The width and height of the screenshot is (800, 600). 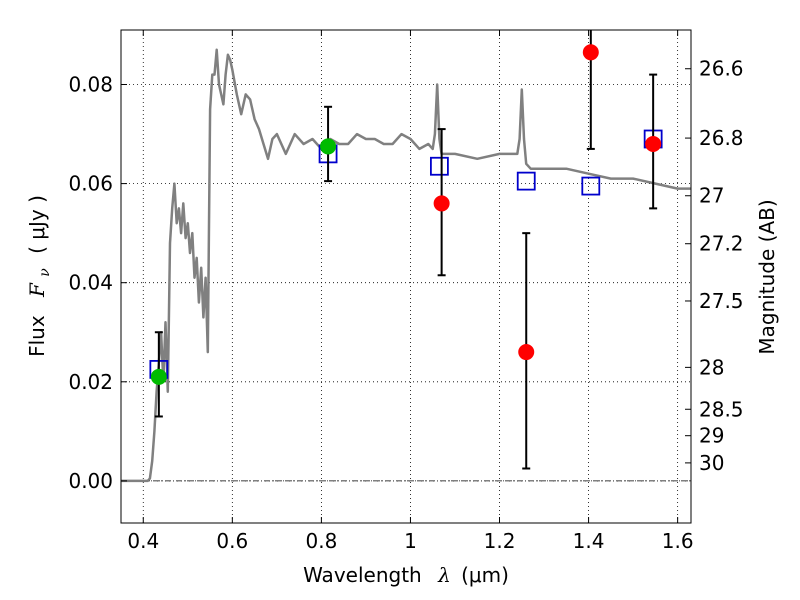 I want to click on x-axis-label: Wavelength λ (μm), so click(x=406, y=575).